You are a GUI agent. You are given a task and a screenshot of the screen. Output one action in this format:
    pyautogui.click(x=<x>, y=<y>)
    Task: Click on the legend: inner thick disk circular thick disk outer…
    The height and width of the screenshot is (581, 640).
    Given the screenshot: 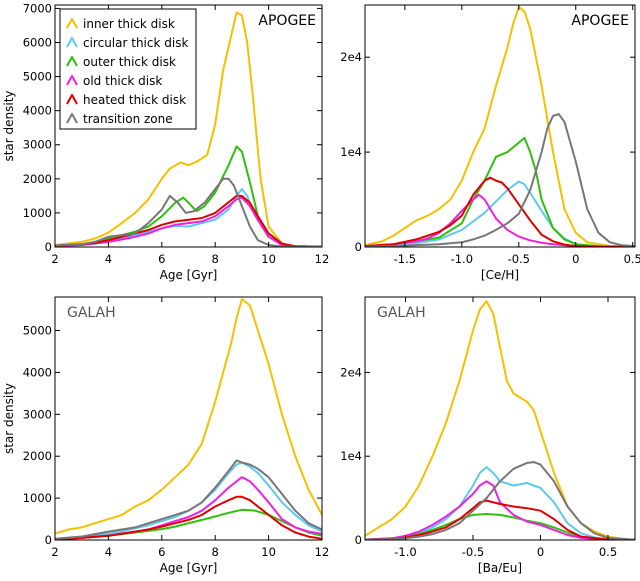 What is the action you would take?
    pyautogui.click(x=128, y=69)
    